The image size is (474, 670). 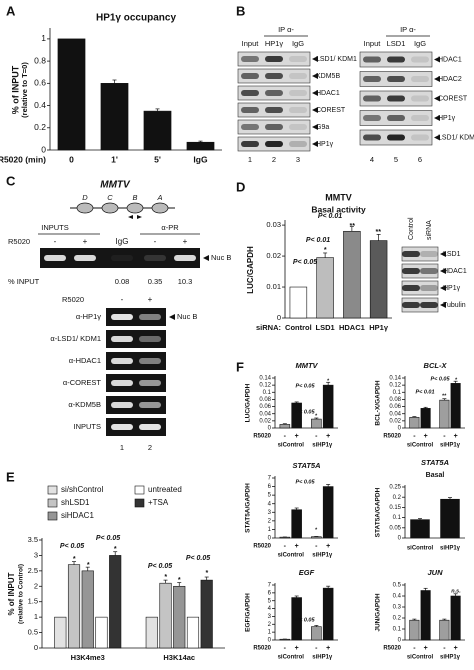 I want to click on row-label: COREST, so click(x=453, y=98).